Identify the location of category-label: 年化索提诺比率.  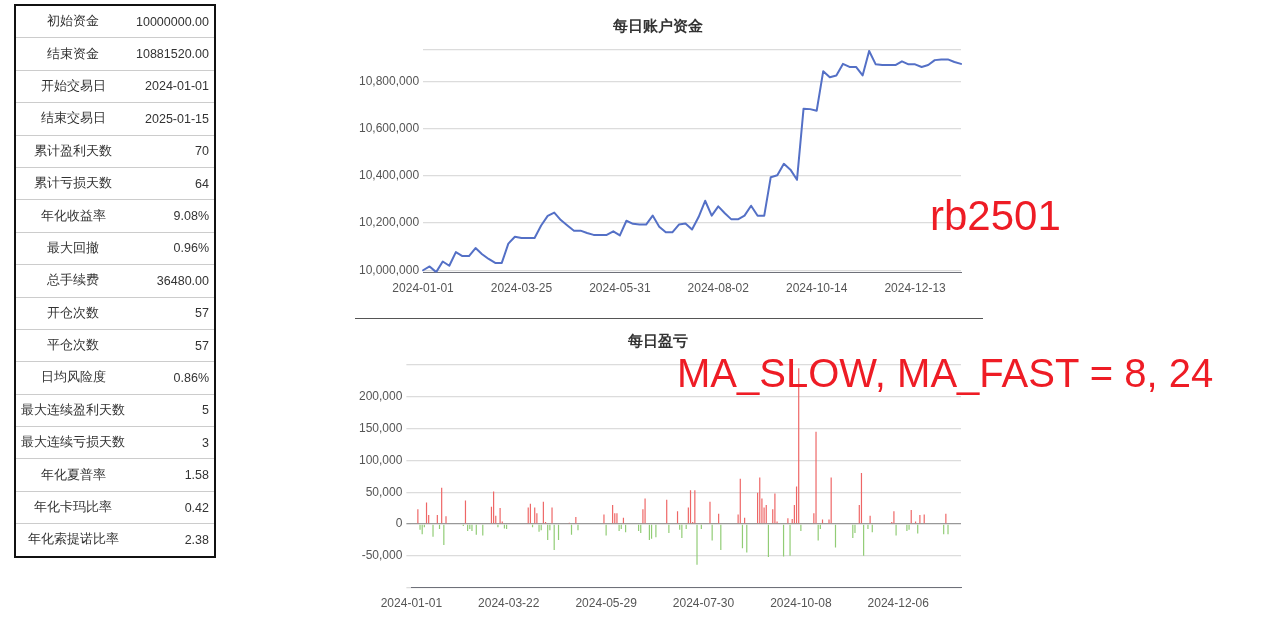
(73, 540).